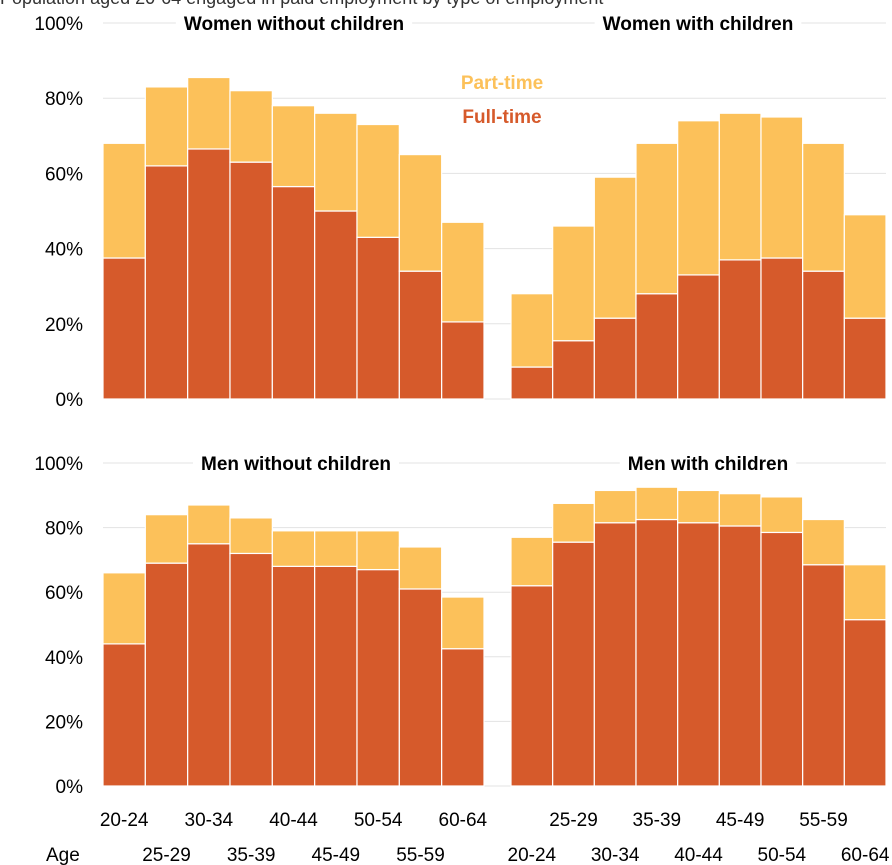 Image resolution: width=892 pixels, height=865 pixels. What do you see at coordinates (698, 855) in the screenshot?
I see `x-tick-label-right-40-44: 40-44` at bounding box center [698, 855].